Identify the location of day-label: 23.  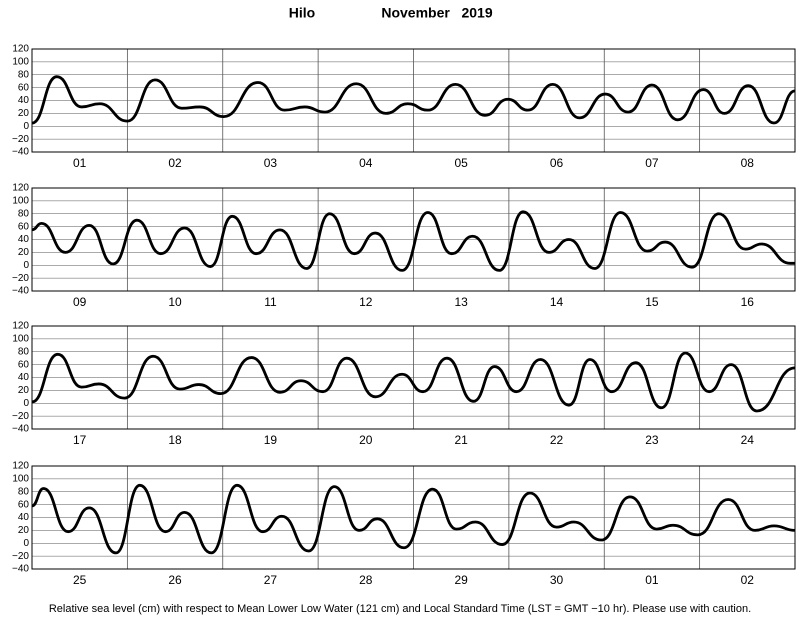
(652, 440).